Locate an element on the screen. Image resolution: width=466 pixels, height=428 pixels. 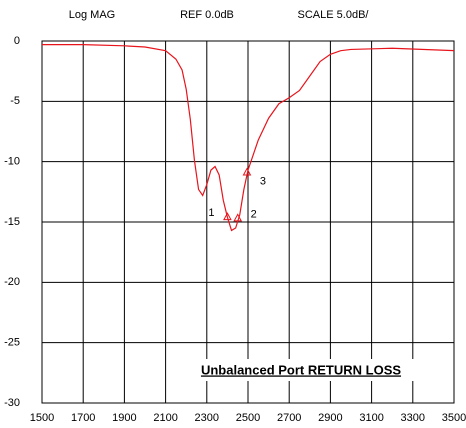
x-tick-label: 1500 is located at coordinates (42, 418).